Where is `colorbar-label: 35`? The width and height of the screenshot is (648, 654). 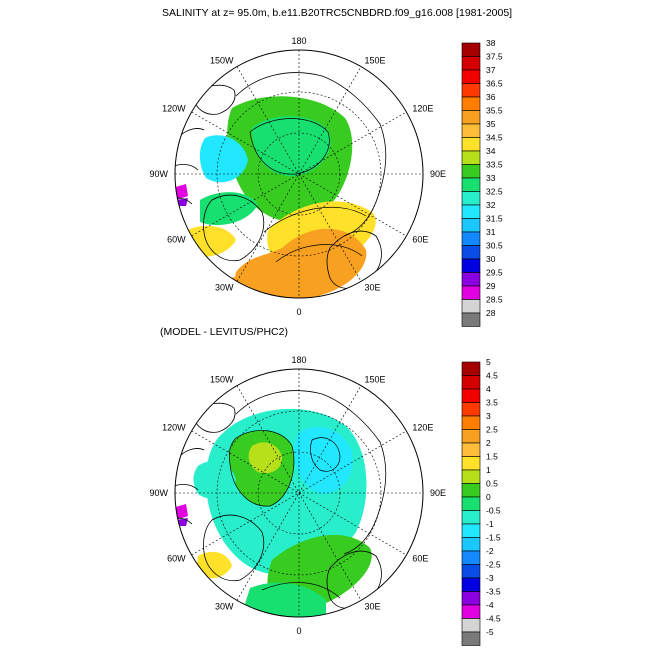 colorbar-label: 35 is located at coordinates (491, 124).